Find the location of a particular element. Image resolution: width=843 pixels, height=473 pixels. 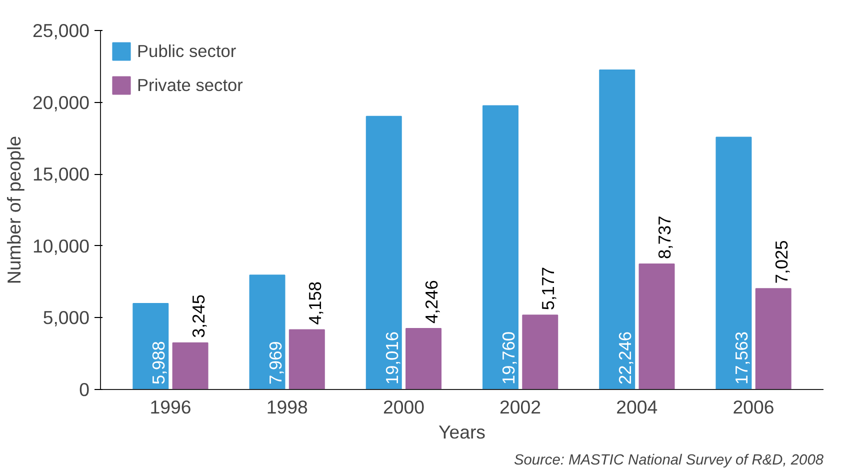

x-tick-label: 1996 is located at coordinates (171, 407).